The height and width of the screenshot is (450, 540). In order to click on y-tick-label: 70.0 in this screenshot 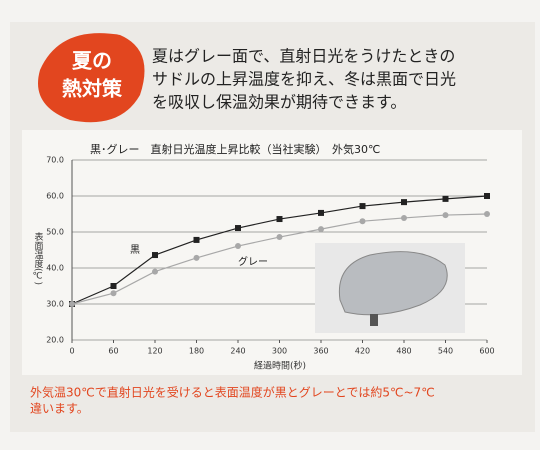, I will do `click(55, 160)`.